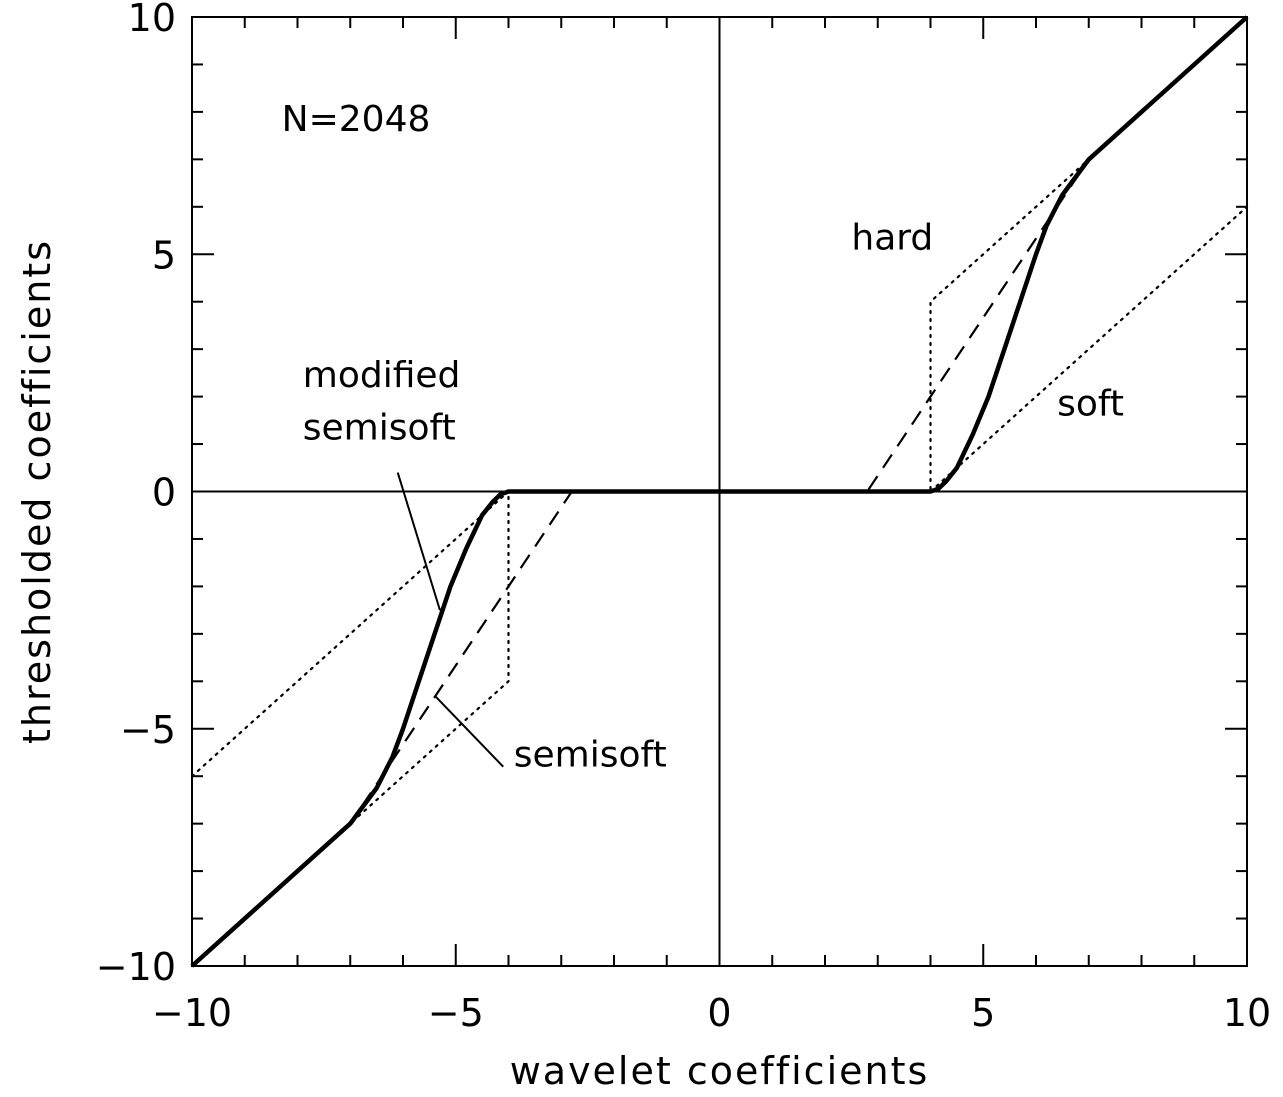  I want to click on x-axis-label: wavelet coefficients, so click(720, 1071).